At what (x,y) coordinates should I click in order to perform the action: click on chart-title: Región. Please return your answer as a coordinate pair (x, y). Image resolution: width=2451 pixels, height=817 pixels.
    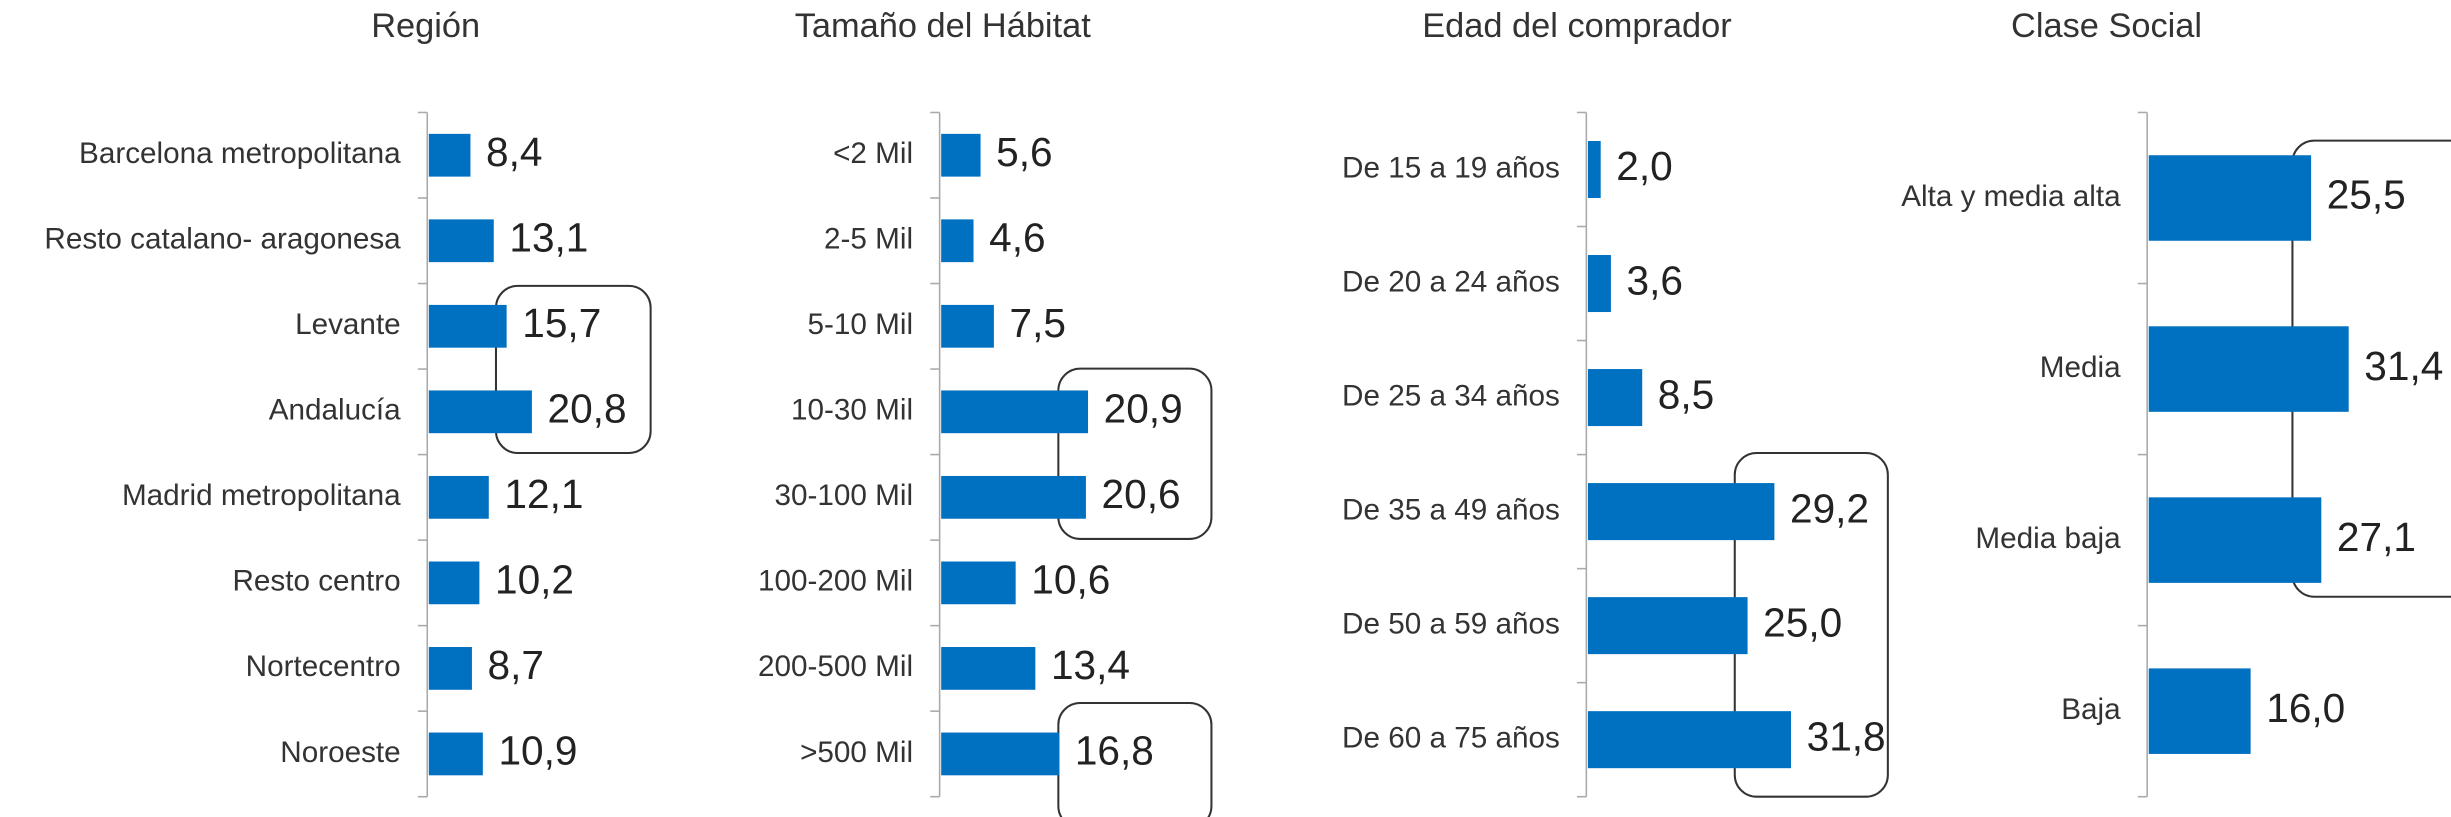
    Looking at the image, I should click on (425, 26).